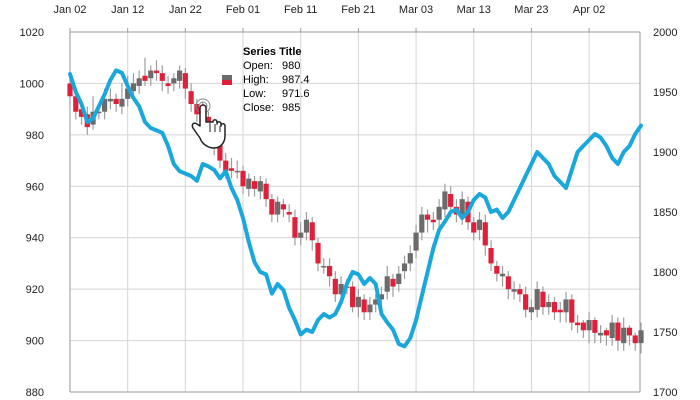 This screenshot has width=700, height=400. What do you see at coordinates (35, 239) in the screenshot?
I see `y-left-tick-label: 940` at bounding box center [35, 239].